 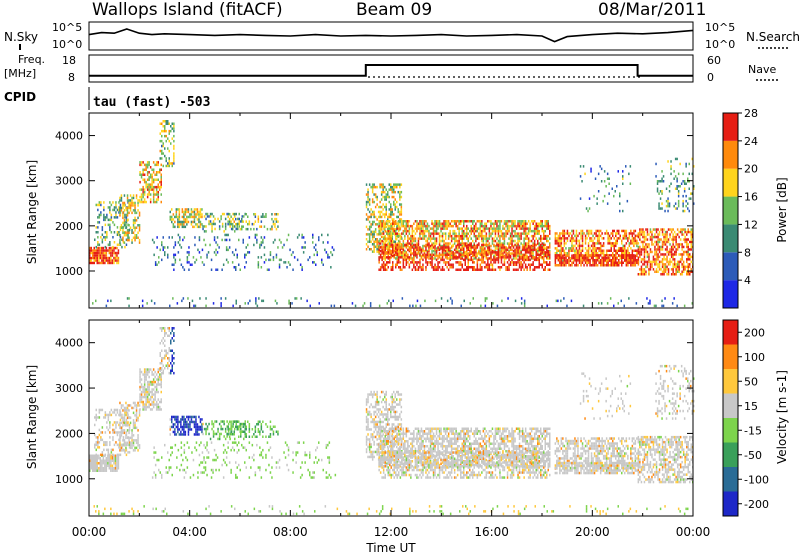 What do you see at coordinates (592, 532) in the screenshot?
I see `x-tick-label: 20:00` at bounding box center [592, 532].